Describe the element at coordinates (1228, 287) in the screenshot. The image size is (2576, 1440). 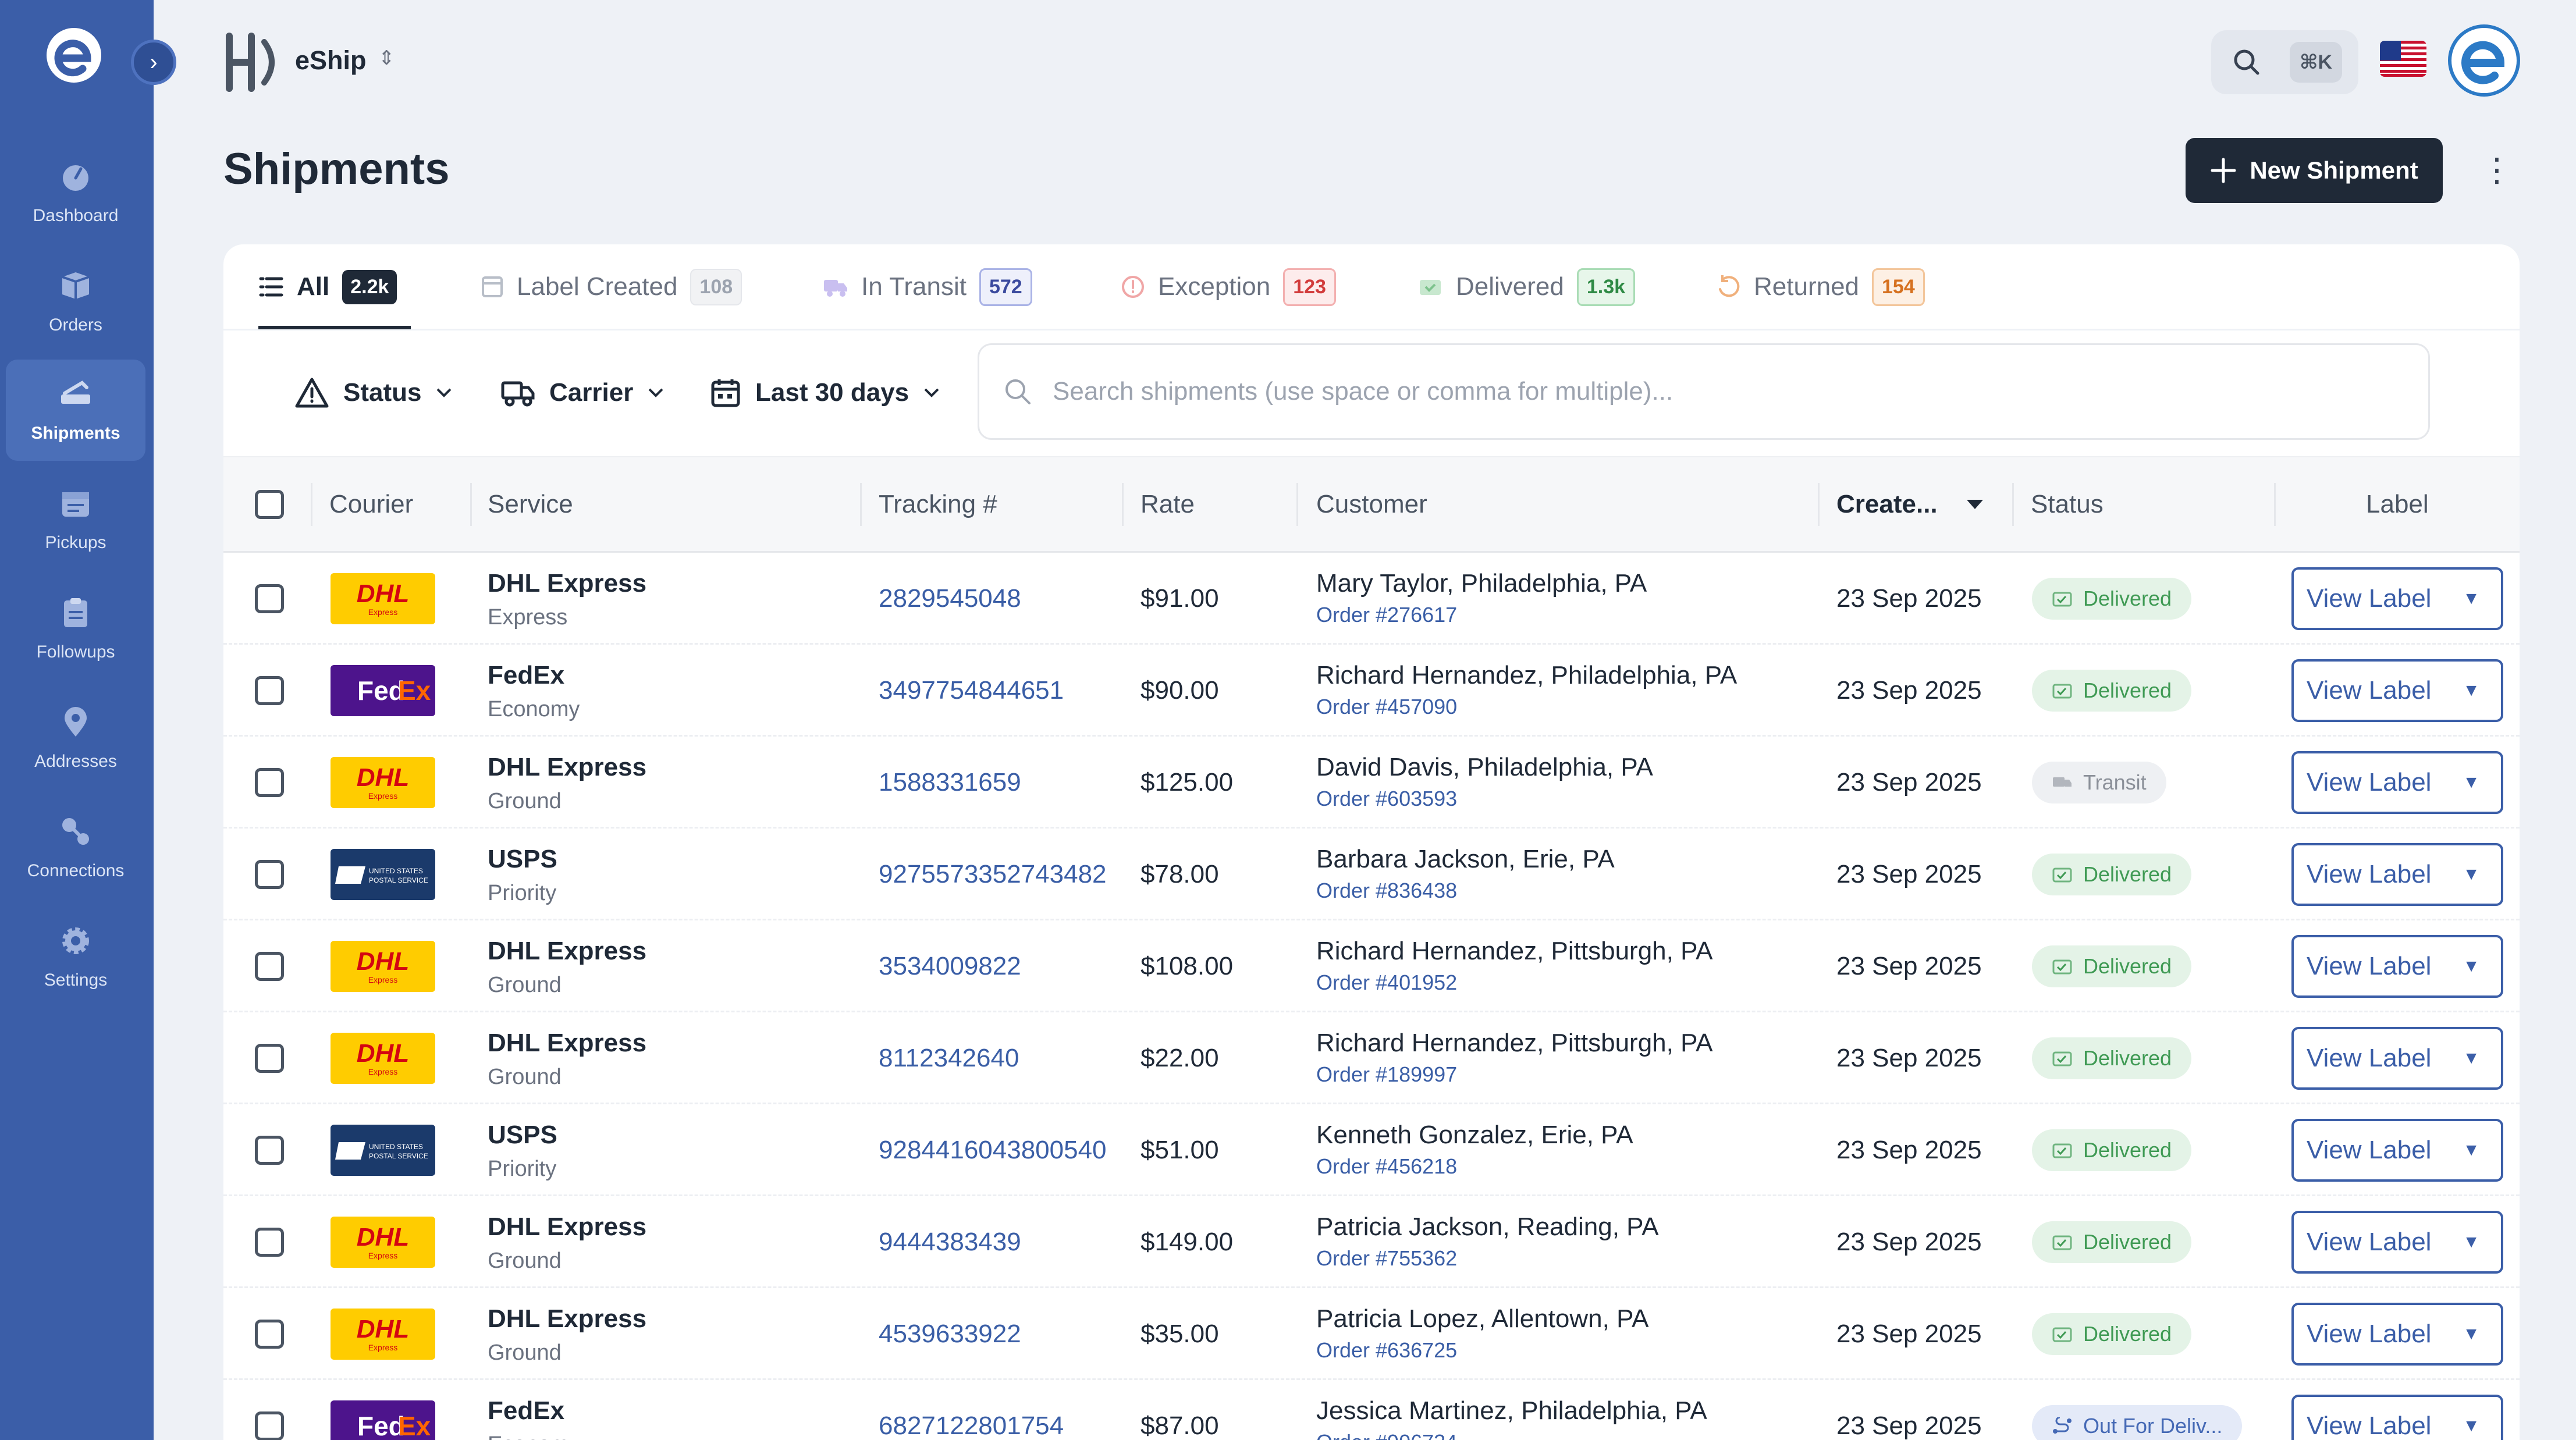
I see `tab-exception: Exception 123` at that location.